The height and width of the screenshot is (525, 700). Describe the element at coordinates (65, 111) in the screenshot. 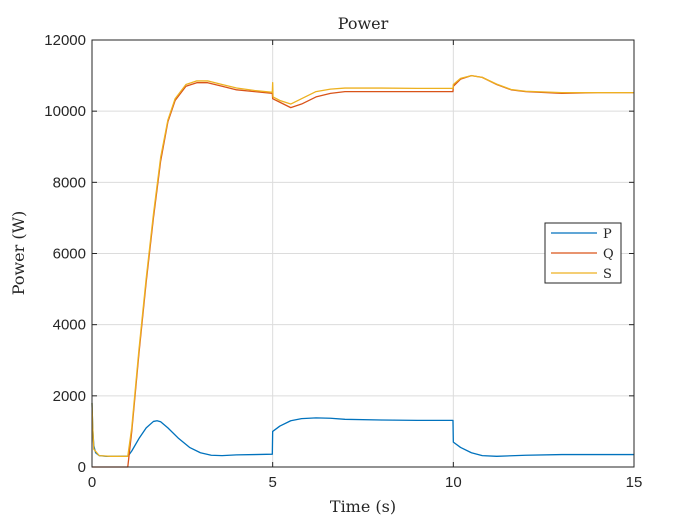

I see `y-tick-label: 10000` at that location.